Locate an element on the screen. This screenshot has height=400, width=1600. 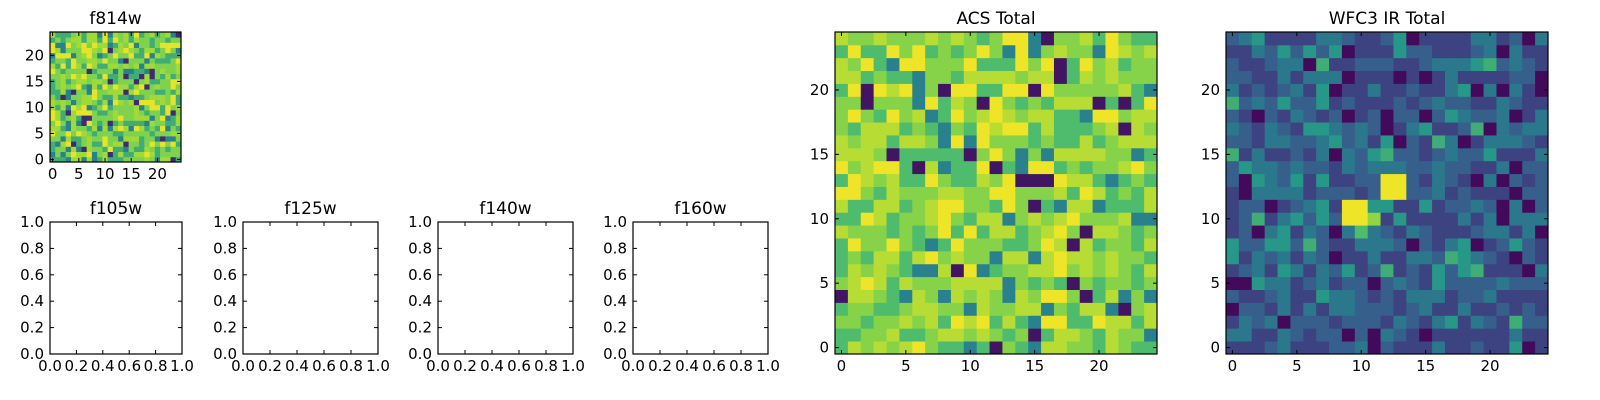
axes-frame is located at coordinates (310, 288).